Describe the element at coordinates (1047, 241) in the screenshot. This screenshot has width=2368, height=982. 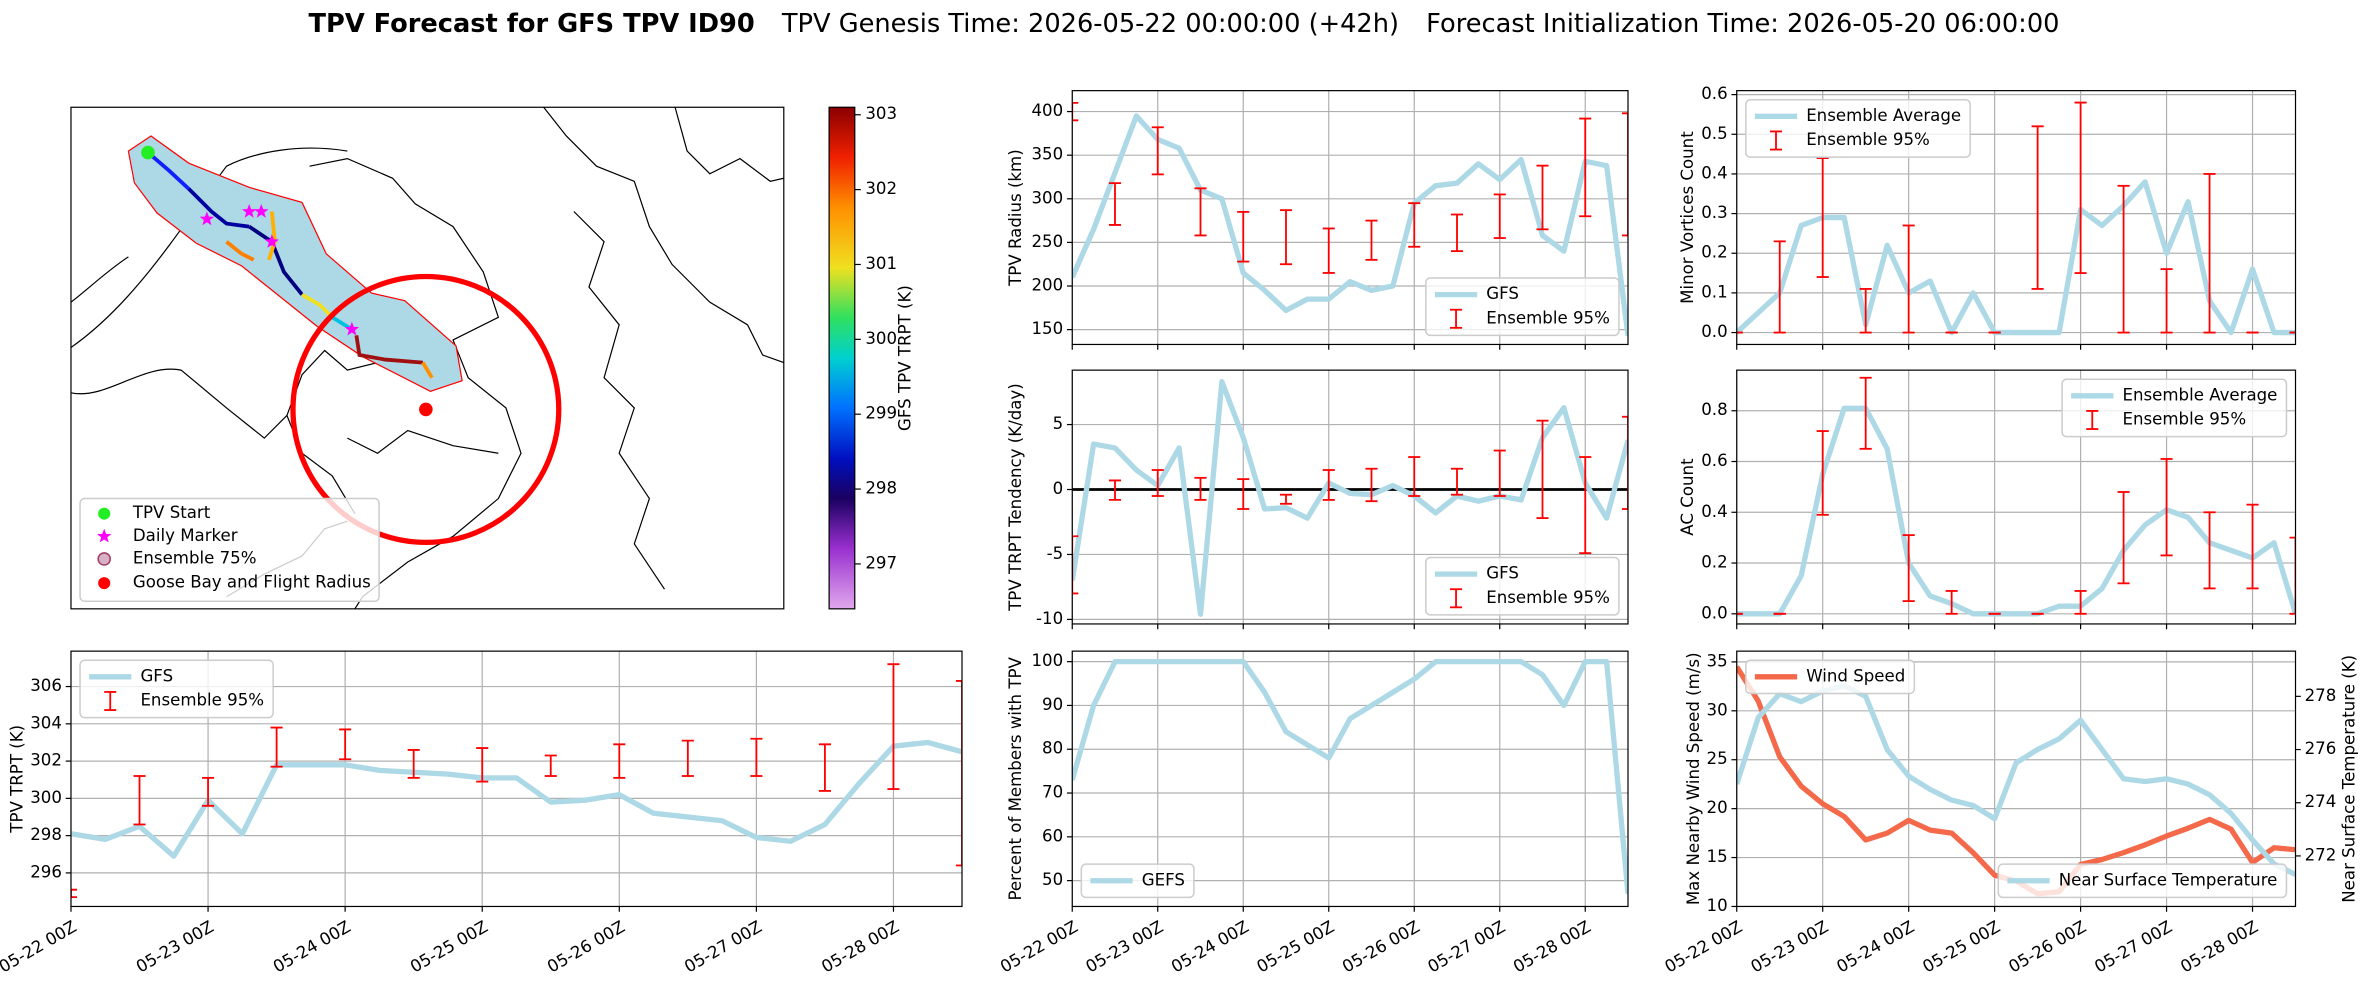
I see `y-tick-label: 250` at that location.